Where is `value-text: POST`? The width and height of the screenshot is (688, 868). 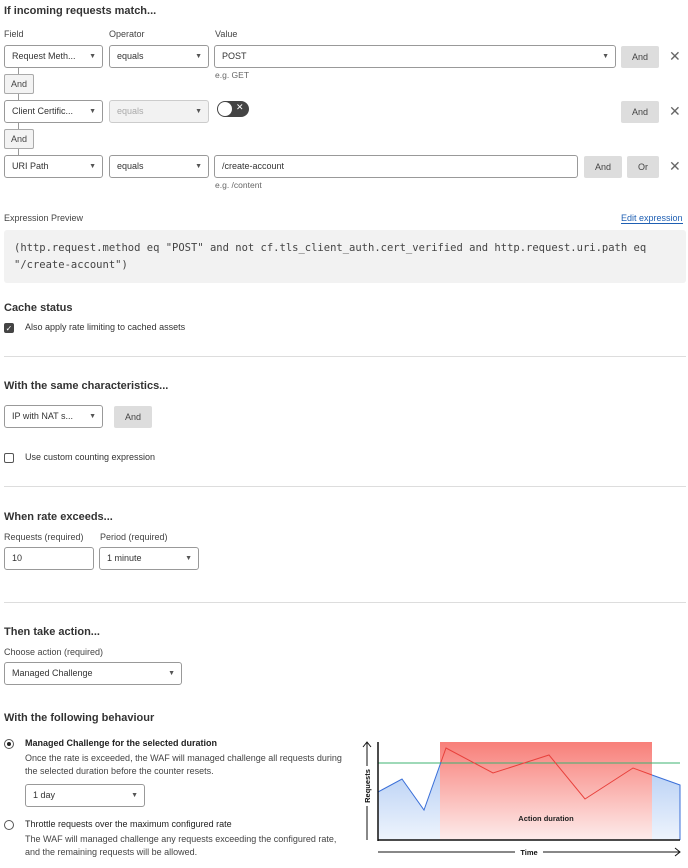
value-text: POST is located at coordinates (234, 56).